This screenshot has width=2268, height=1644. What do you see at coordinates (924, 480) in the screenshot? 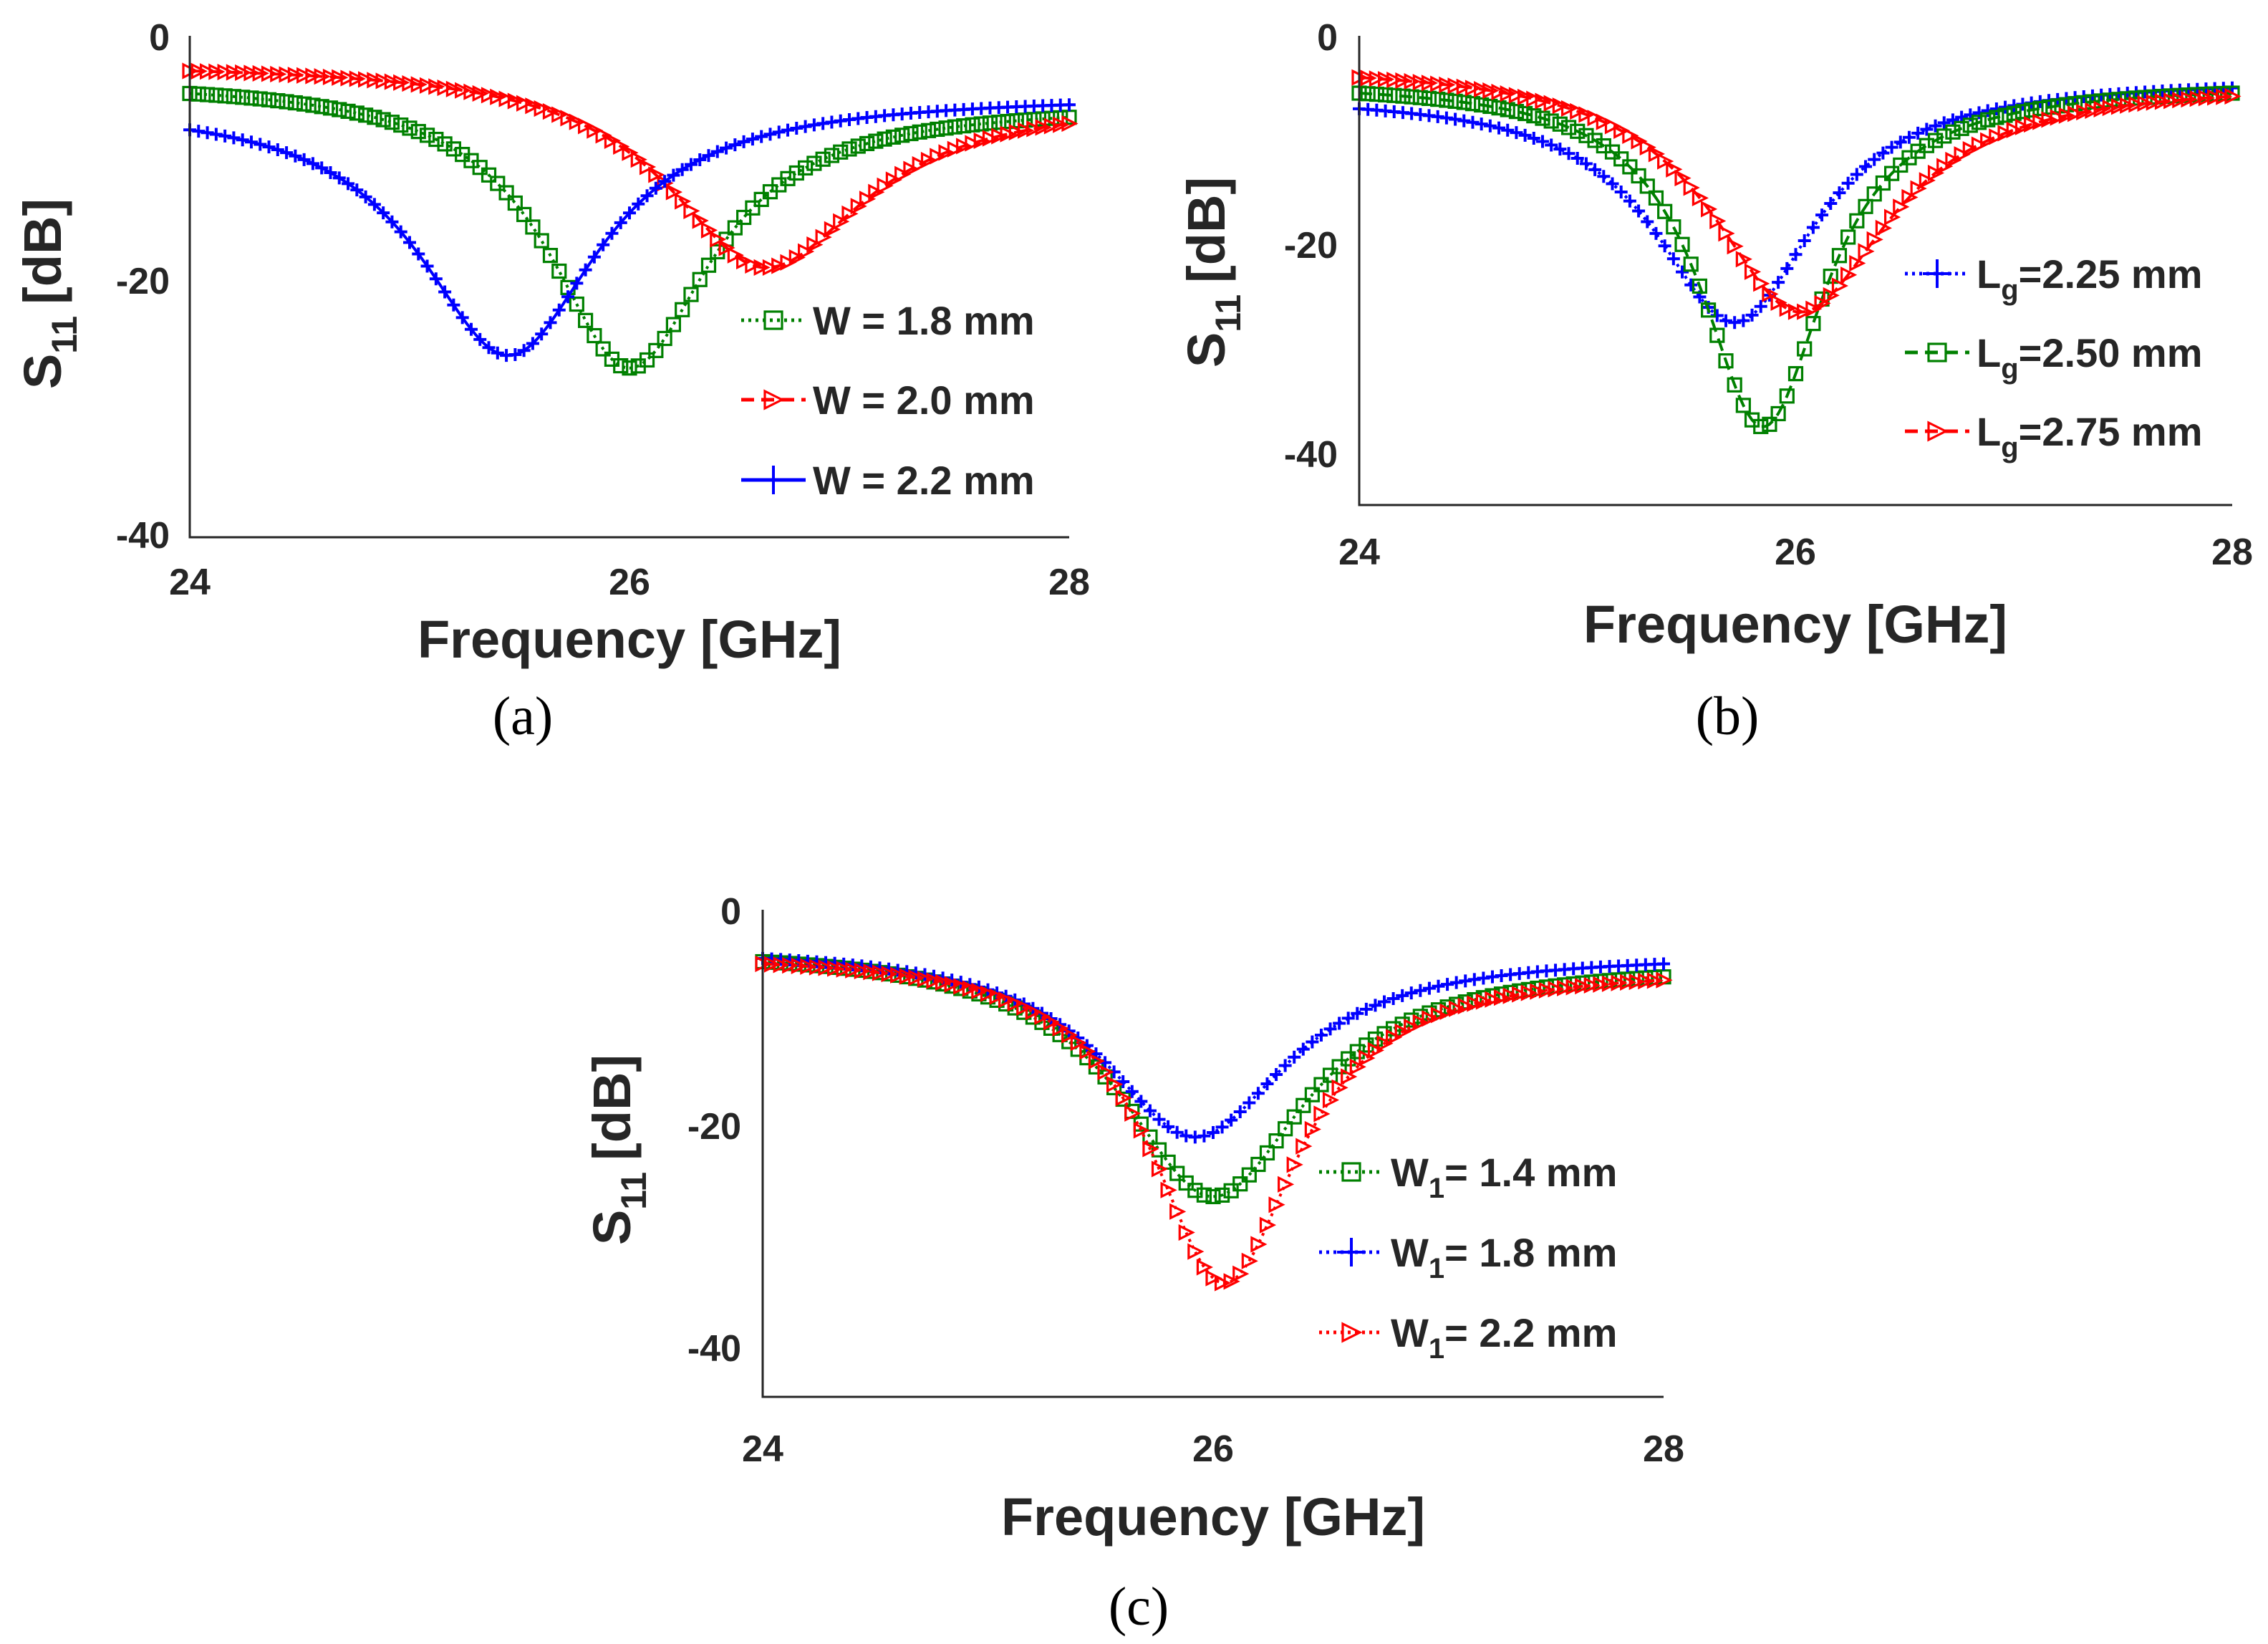
I see `panel-a-legend-label-2: W = 2.2 mm` at bounding box center [924, 480].